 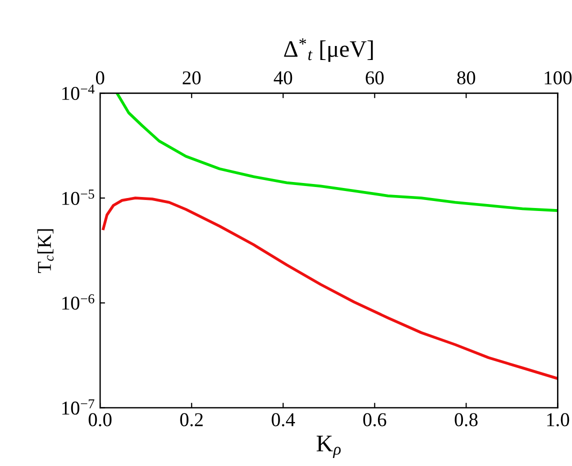 I want to click on x2-axis-title: Δ$^{*}$$_{t}$ [μeV], so click(x=328, y=50).